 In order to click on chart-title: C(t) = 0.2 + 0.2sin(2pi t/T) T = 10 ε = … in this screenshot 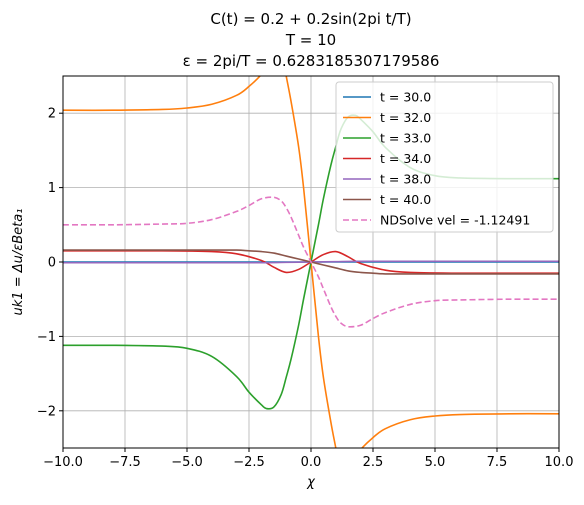, I will do `click(311, 40)`.